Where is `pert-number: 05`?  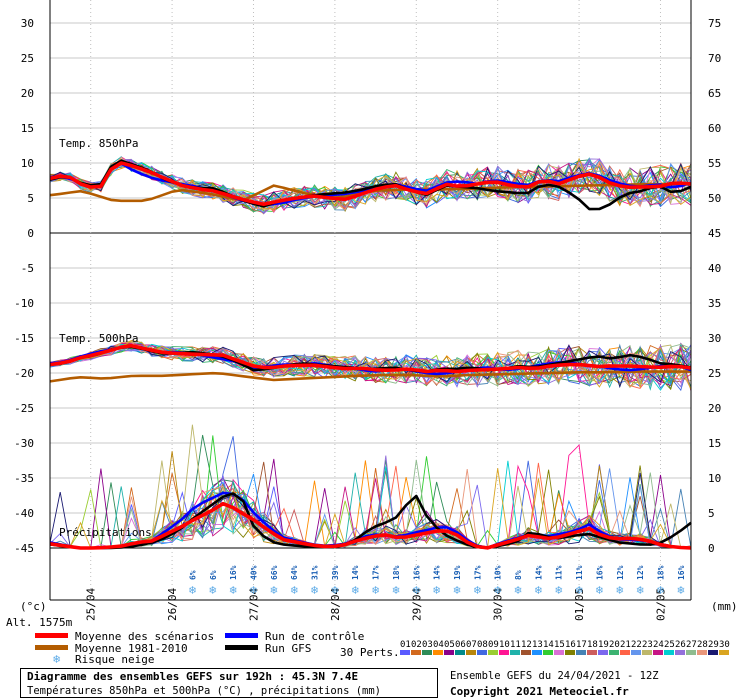
pert-number: 05 is located at coordinates (449, 645).